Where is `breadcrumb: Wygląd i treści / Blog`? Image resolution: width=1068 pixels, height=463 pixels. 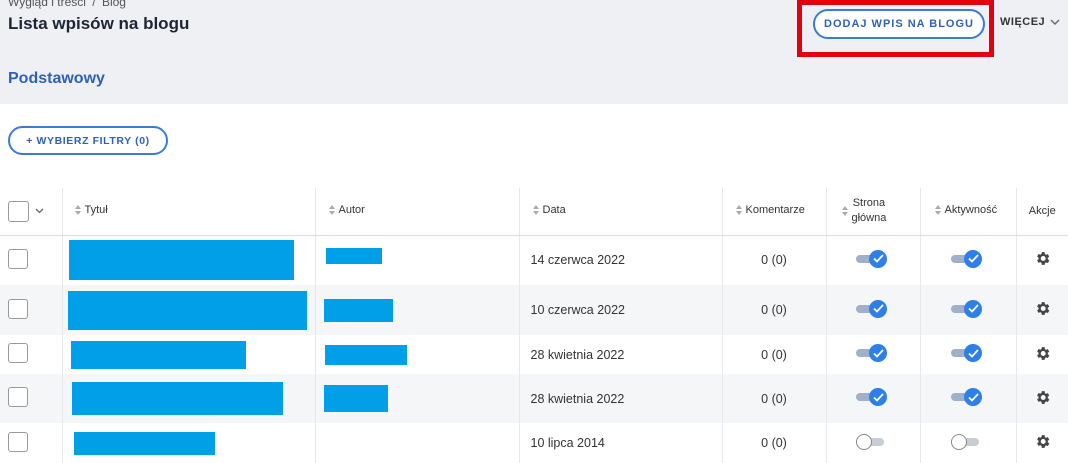
breadcrumb: Wygląd i treści / Blog is located at coordinates (68, 4).